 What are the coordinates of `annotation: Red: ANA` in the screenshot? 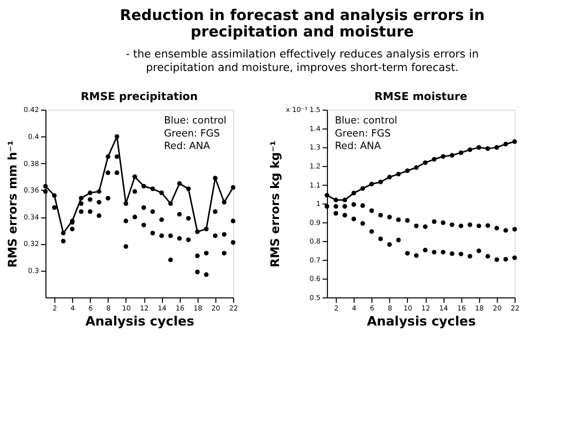 It's located at (187, 146).